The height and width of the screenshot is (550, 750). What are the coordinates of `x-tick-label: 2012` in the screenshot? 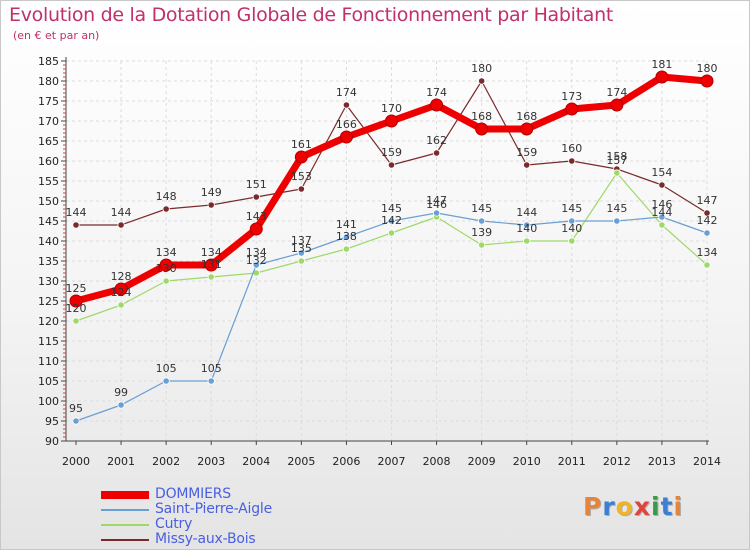 It's located at (617, 461).